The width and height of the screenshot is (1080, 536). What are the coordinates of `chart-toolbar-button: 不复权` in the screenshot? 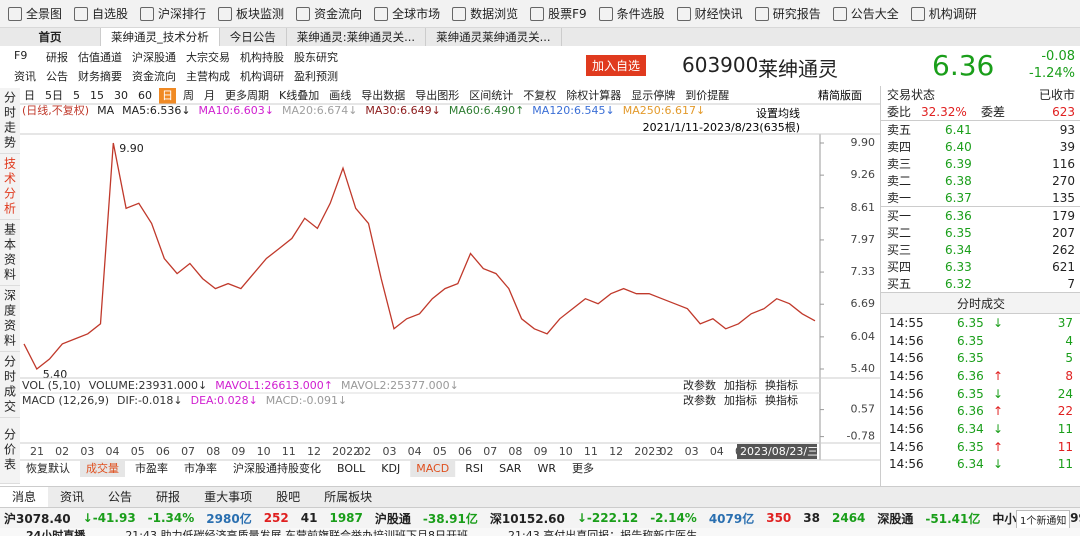 It's located at (539, 95).